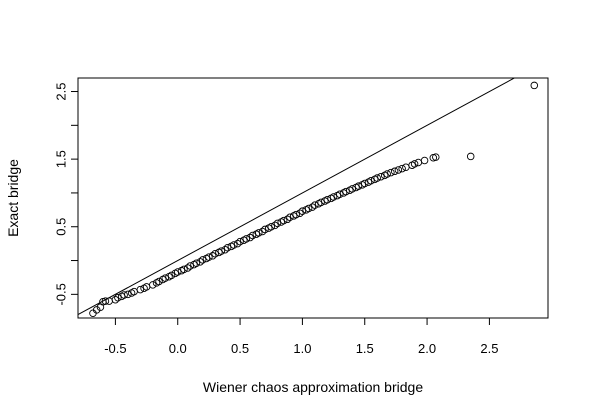 The height and width of the screenshot is (417, 589). What do you see at coordinates (489, 348) in the screenshot?
I see `x-tick-label: 2.5` at bounding box center [489, 348].